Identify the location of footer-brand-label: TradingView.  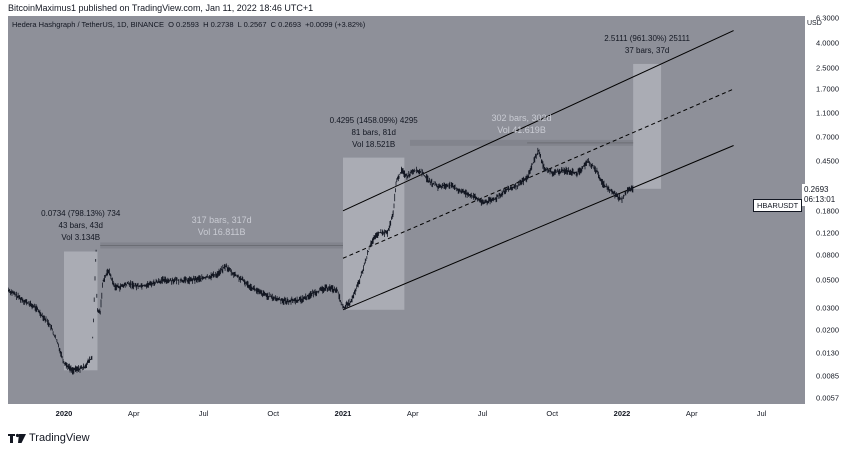
(59, 438).